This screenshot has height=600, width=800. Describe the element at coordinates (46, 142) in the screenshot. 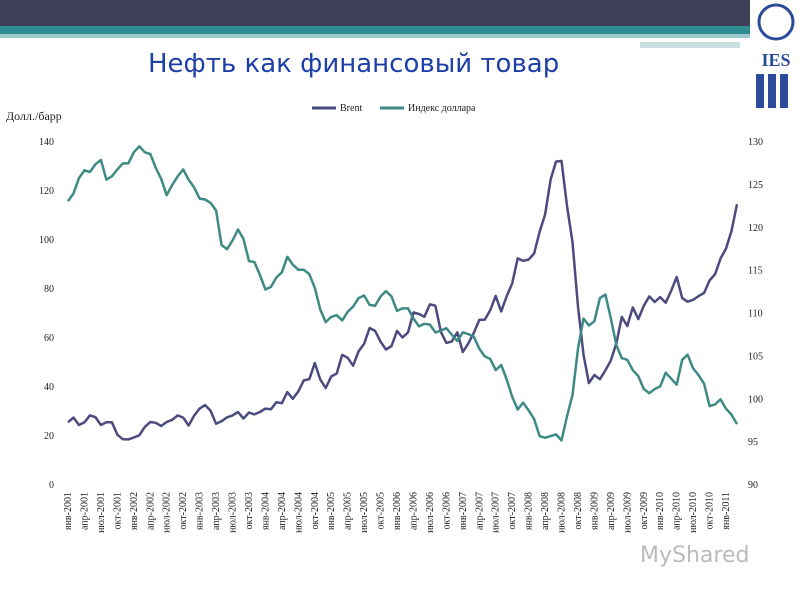

I see `y-tick-label: 140` at that location.